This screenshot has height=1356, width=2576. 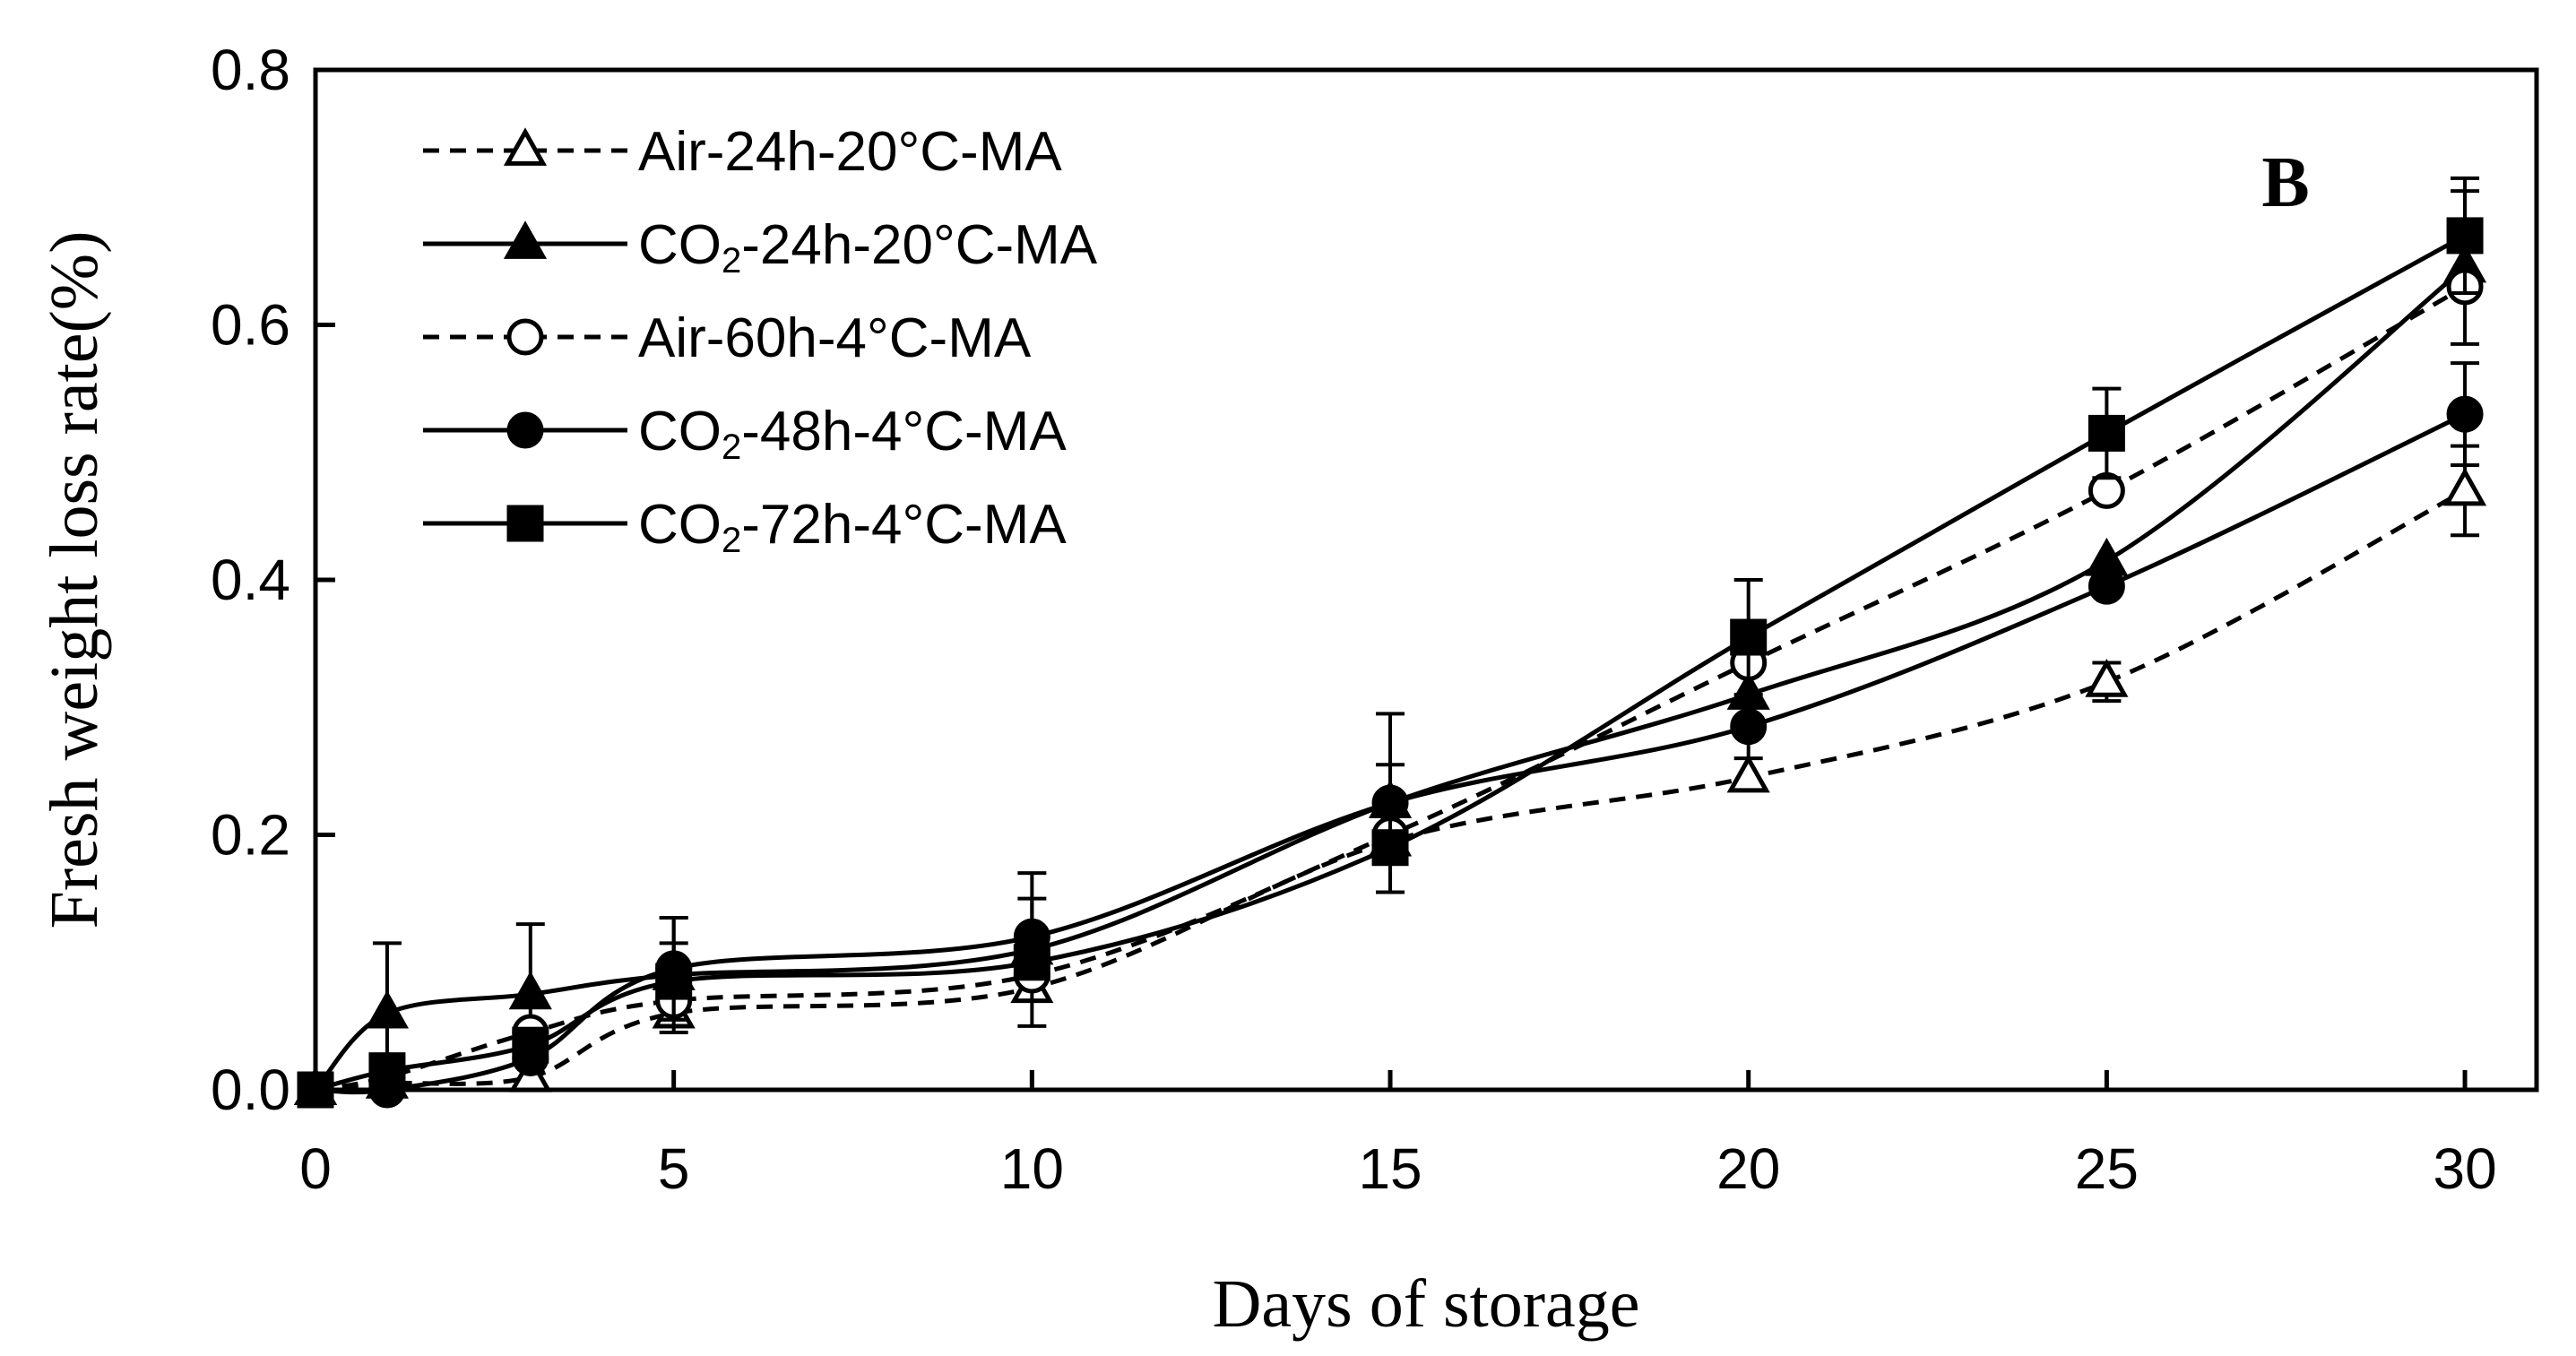 I want to click on legend-item: Air-60h-4°C-MA, so click(x=727, y=338).